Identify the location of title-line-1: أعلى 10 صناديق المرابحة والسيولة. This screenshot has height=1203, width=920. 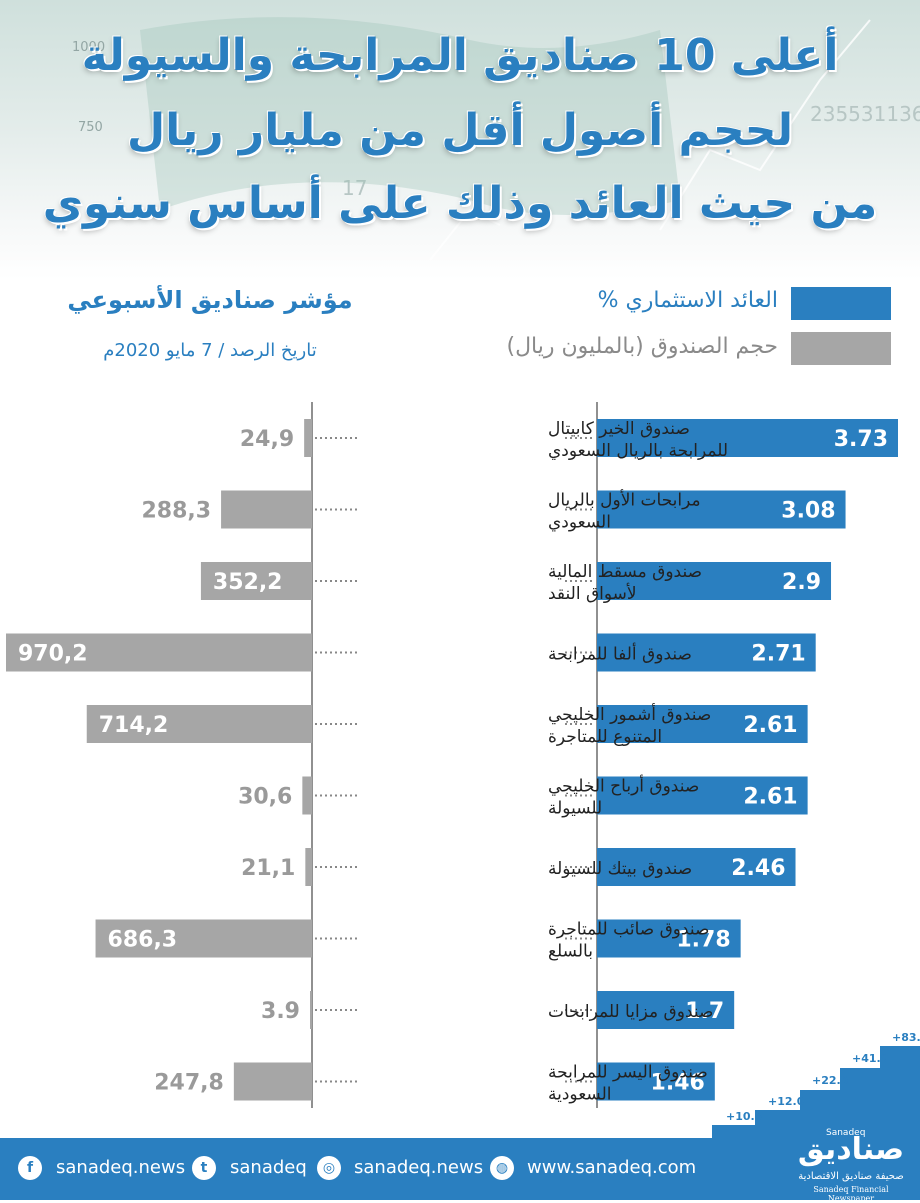
(460, 55).